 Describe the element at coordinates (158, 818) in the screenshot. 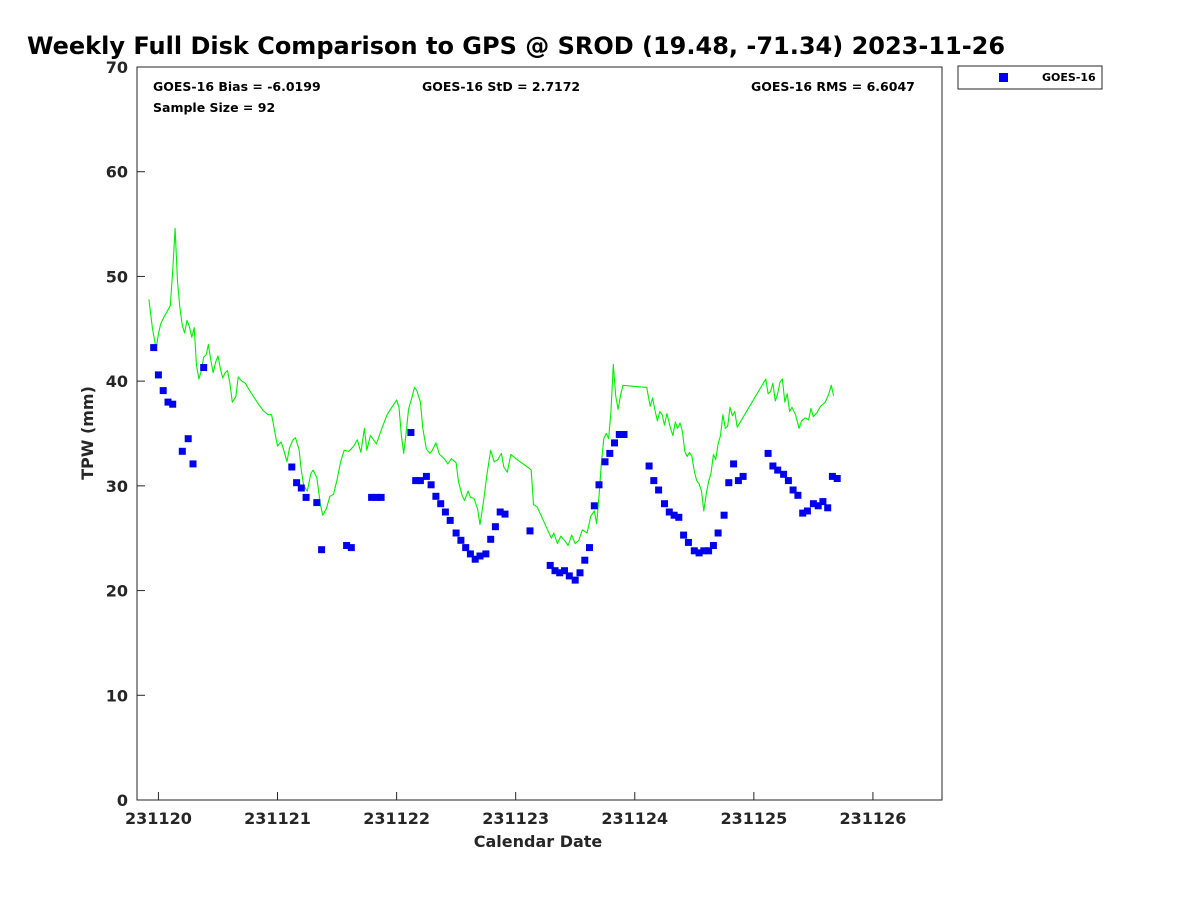

I see `x-tick-label-231120: 231120` at that location.